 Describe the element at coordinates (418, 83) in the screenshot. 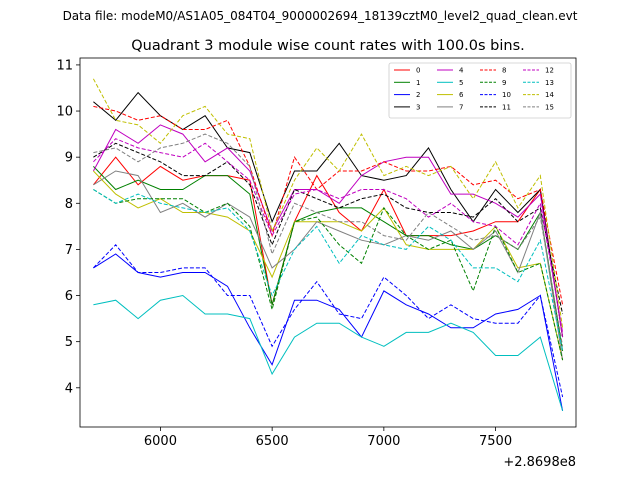

I see `legend-label-1: 1` at that location.